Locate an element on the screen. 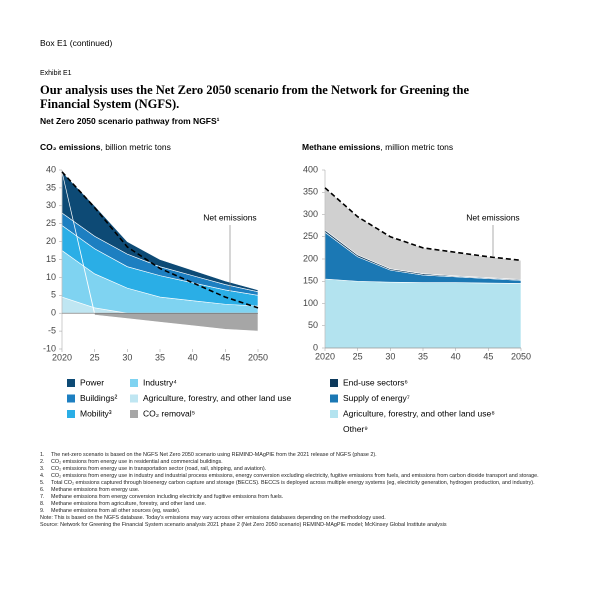  legend-label: Power is located at coordinates (92, 382).